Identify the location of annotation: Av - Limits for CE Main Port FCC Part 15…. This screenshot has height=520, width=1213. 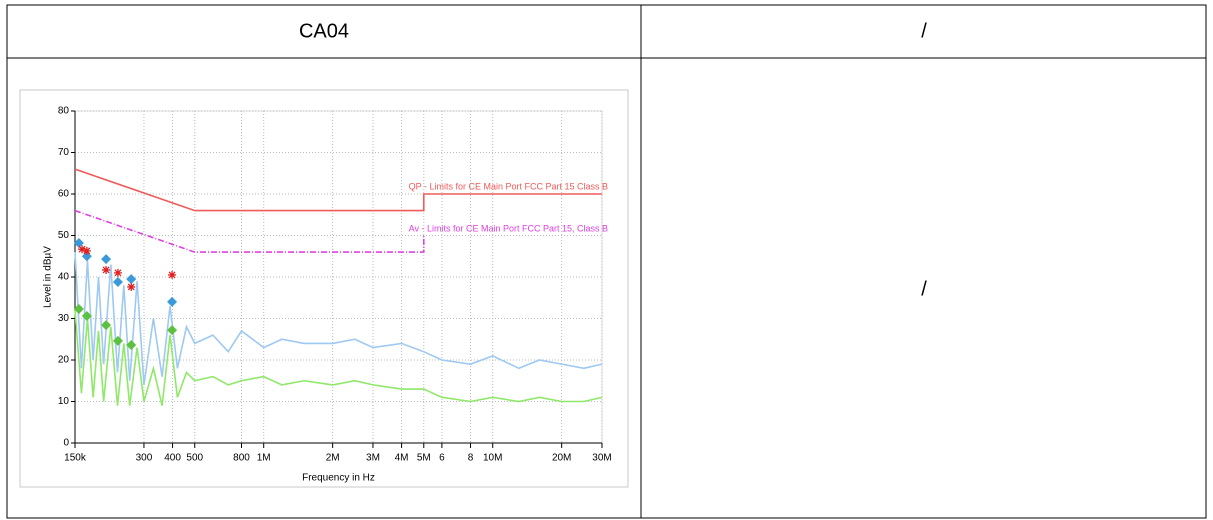
(508, 228).